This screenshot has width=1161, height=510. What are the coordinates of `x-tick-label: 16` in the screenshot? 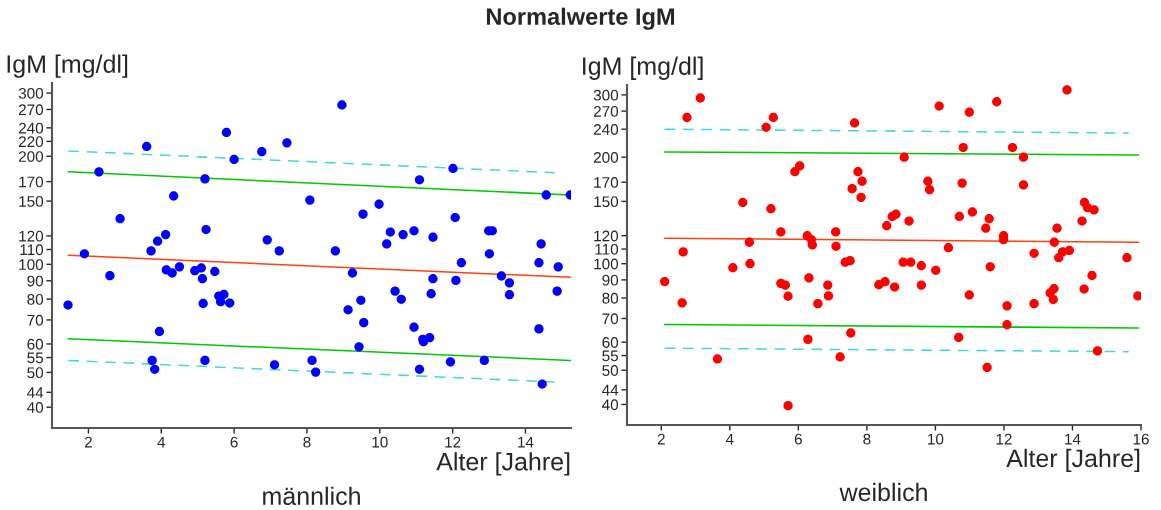 It's located at (1141, 439).